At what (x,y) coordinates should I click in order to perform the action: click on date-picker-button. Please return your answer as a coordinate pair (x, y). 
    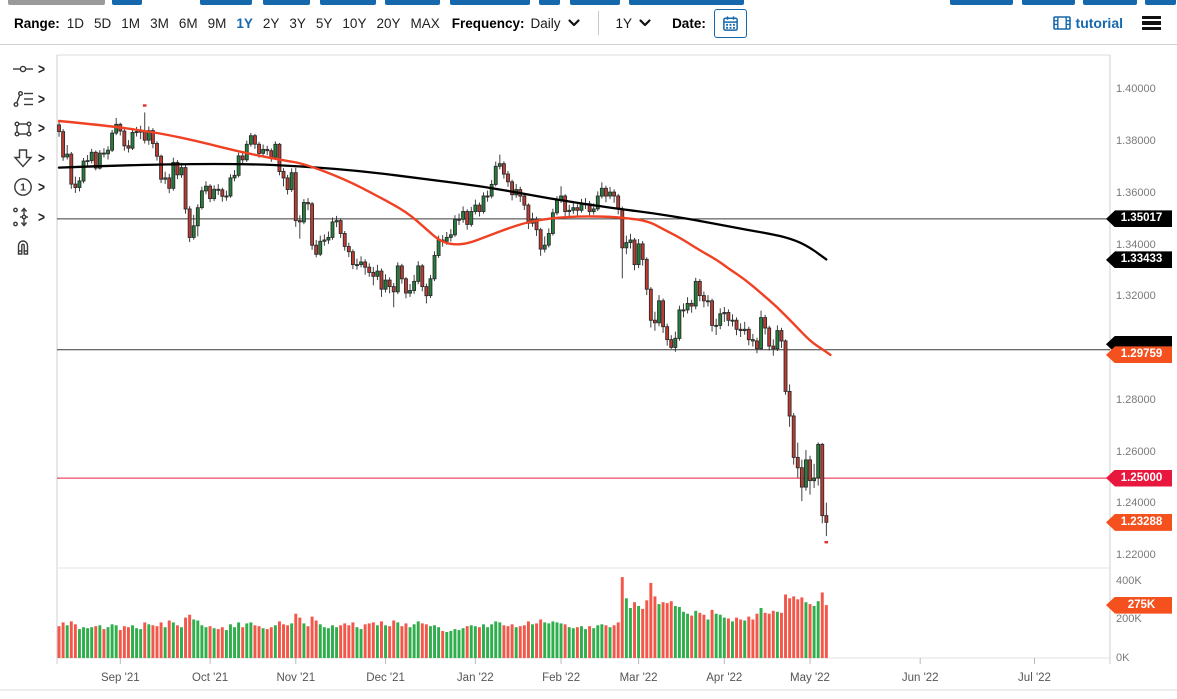
    Looking at the image, I should click on (730, 23).